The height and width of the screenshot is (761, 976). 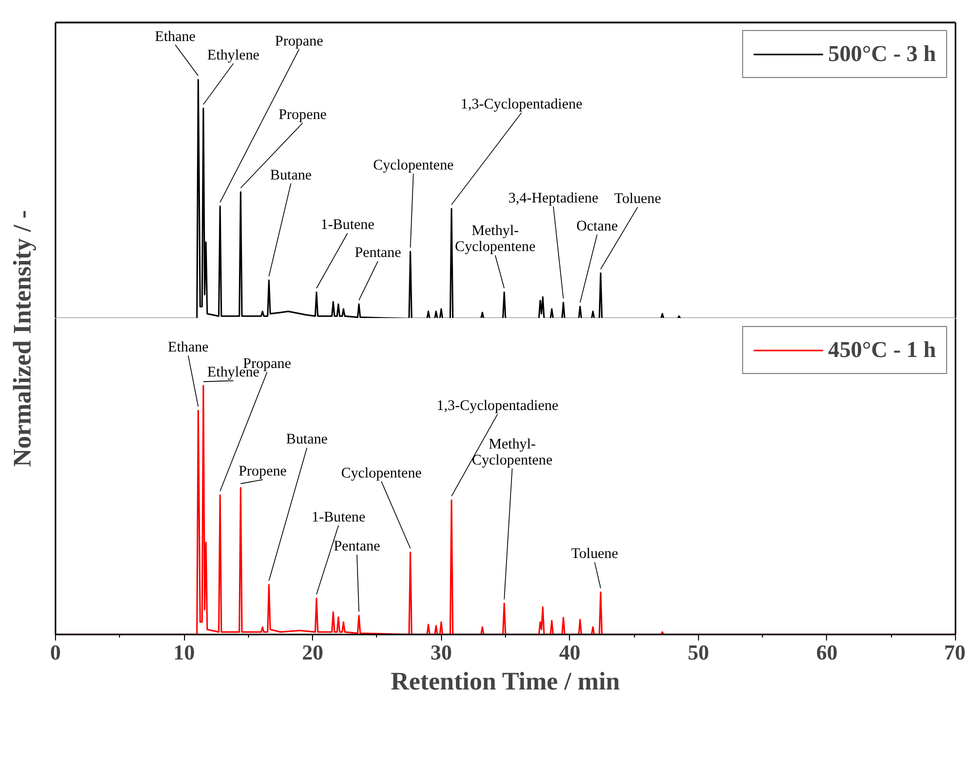 What do you see at coordinates (233, 55) in the screenshot?
I see `annotation: Ethylene` at bounding box center [233, 55].